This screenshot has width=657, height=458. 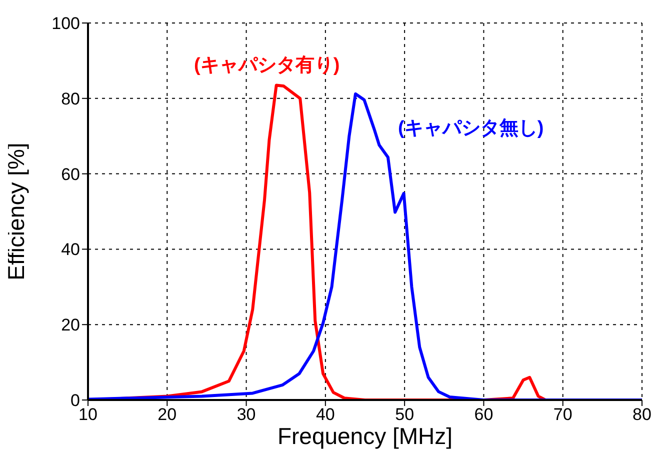 What do you see at coordinates (471, 129) in the screenshot?
I see `series-label: (キャパシタ無し)` at bounding box center [471, 129].